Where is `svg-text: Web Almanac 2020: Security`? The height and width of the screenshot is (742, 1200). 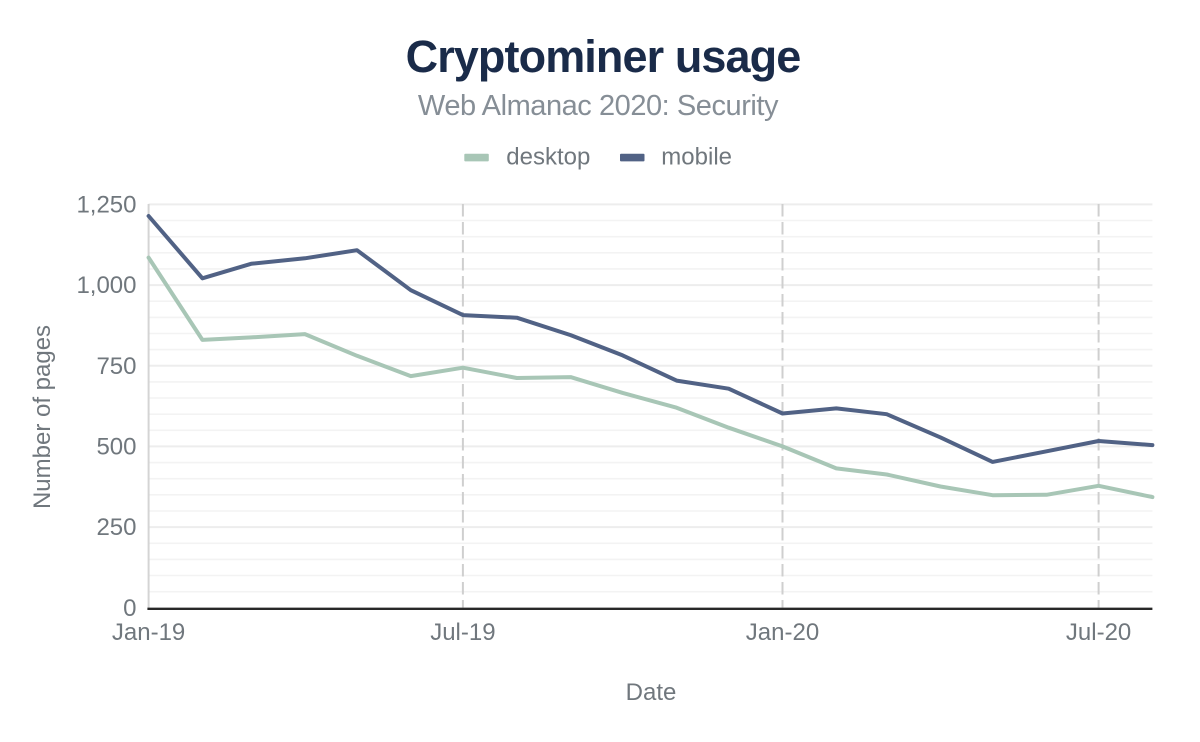
svg-text: Web Almanac 2020: Security is located at coordinates (598, 106).